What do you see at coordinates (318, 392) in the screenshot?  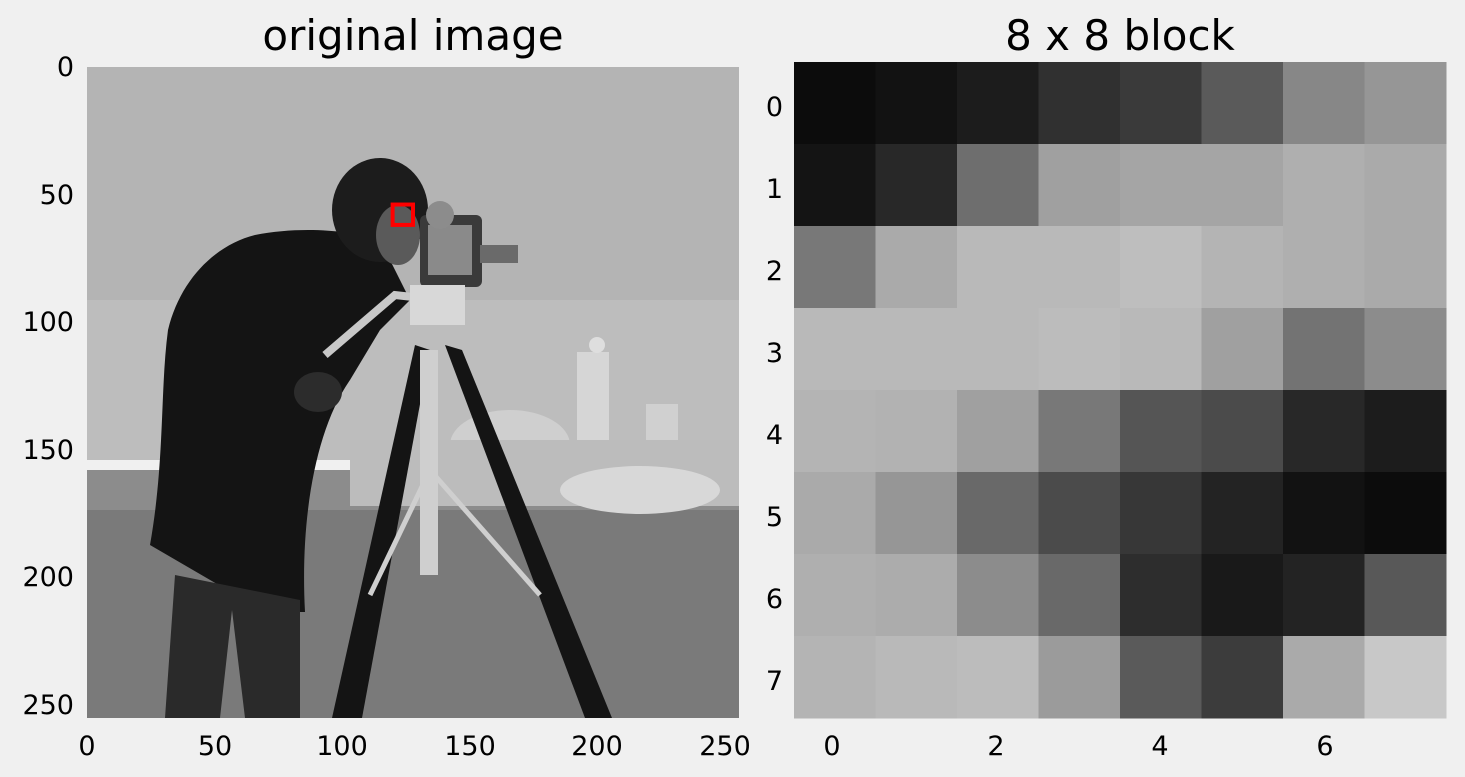 I see `photo-person-hand` at bounding box center [318, 392].